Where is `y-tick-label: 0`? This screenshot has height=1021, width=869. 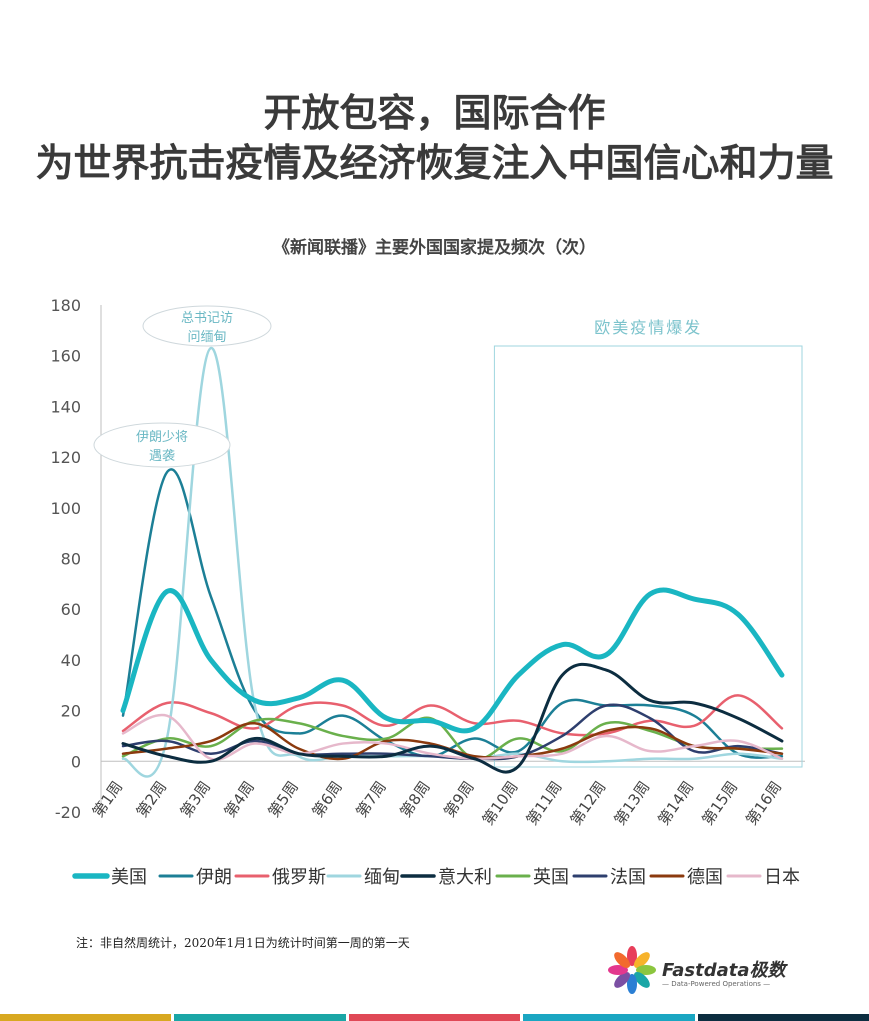 y-tick-label: 0 is located at coordinates (76, 761).